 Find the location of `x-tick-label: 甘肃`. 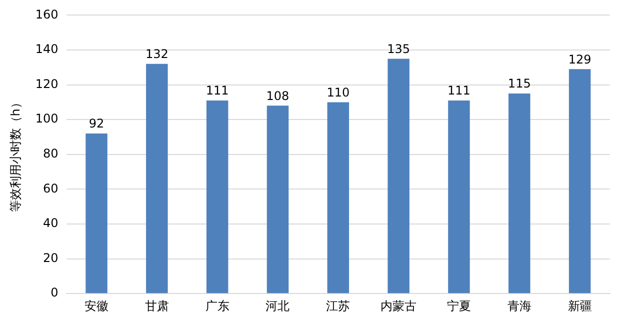

x-tick-label: 甘肃 is located at coordinates (156, 305).